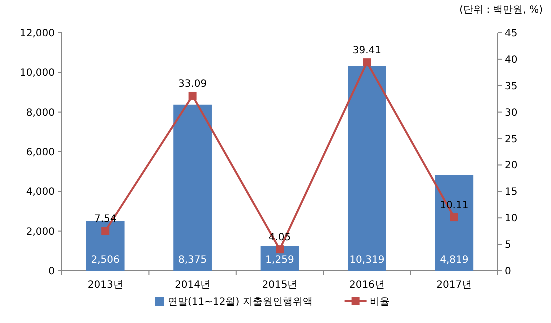  Describe the element at coordinates (40, 113) in the screenshot. I see `y-tick-label: 8,000` at that location.